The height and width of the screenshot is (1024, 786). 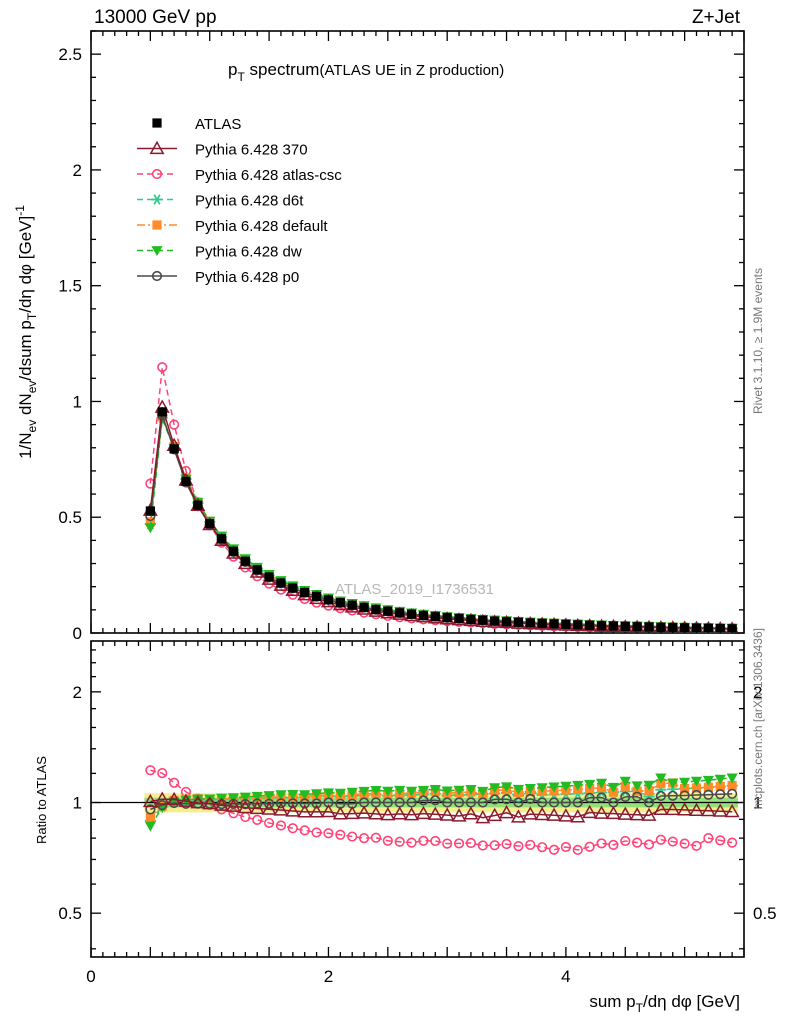 I want to click on header-beam-spec: 13000 GeV pp, so click(x=155, y=17).